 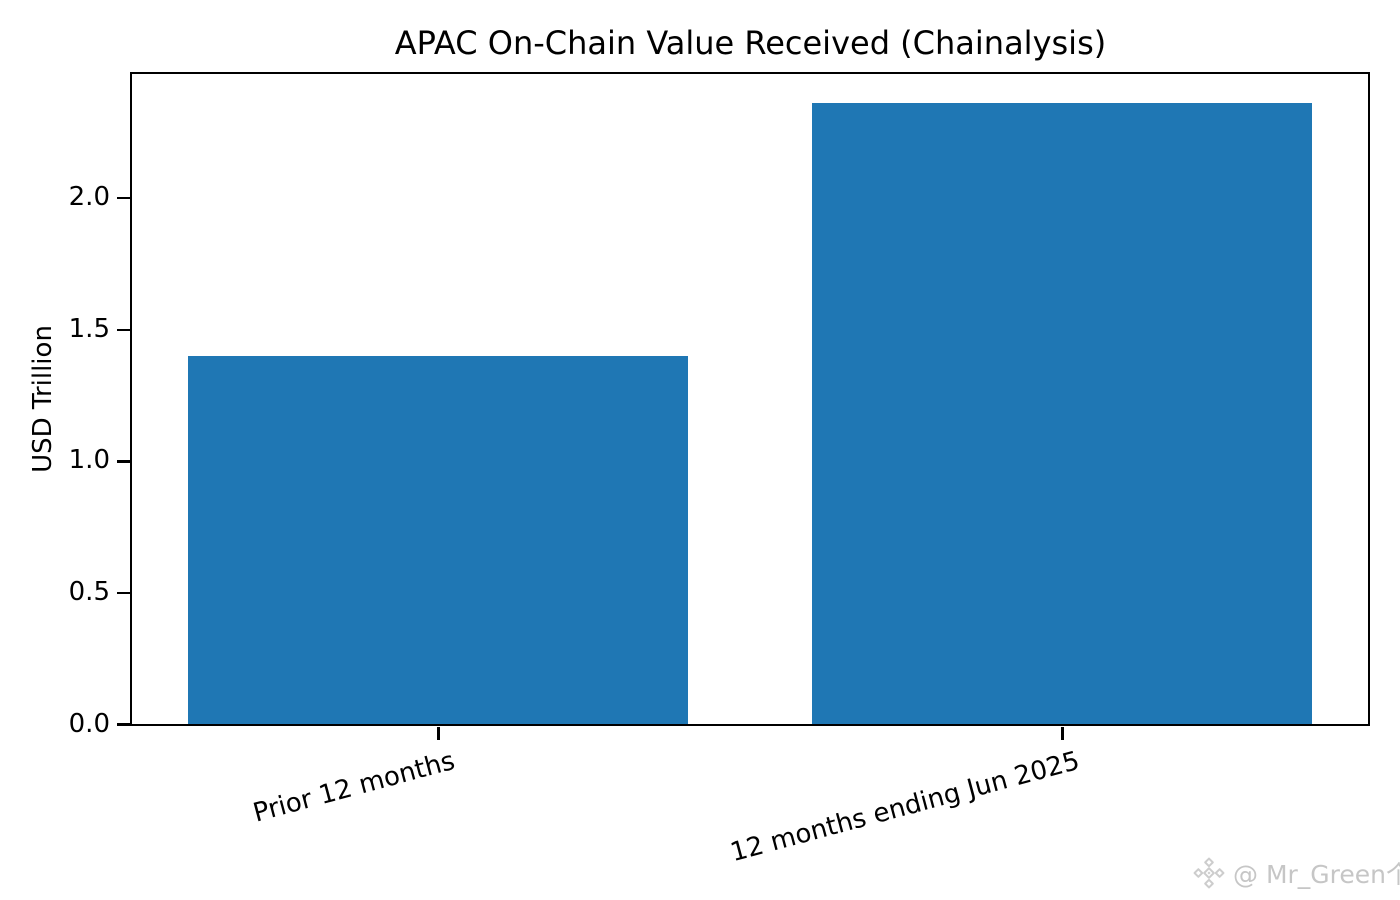 I want to click on watermark-text: @ Mr_Green个, so click(x=1316, y=874).